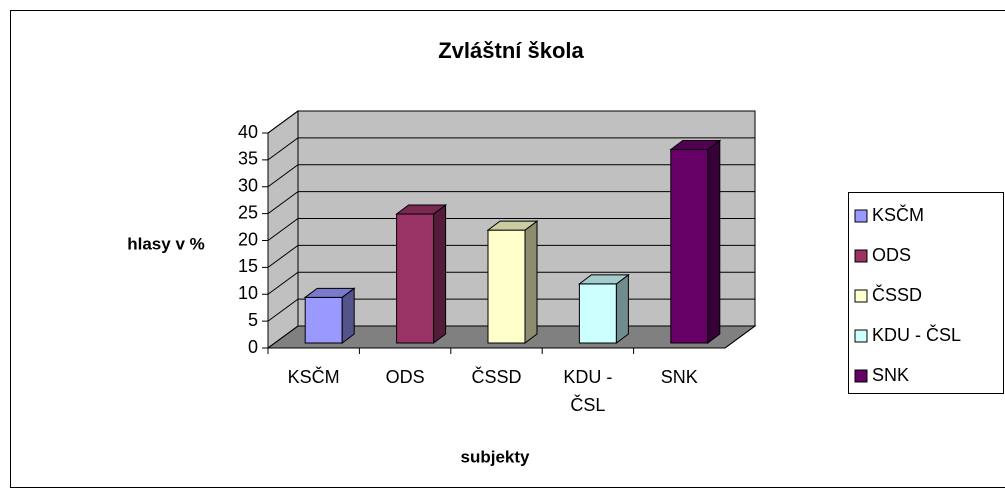  Describe the element at coordinates (248, 239) in the screenshot. I see `y-tick-label: 20` at that location.